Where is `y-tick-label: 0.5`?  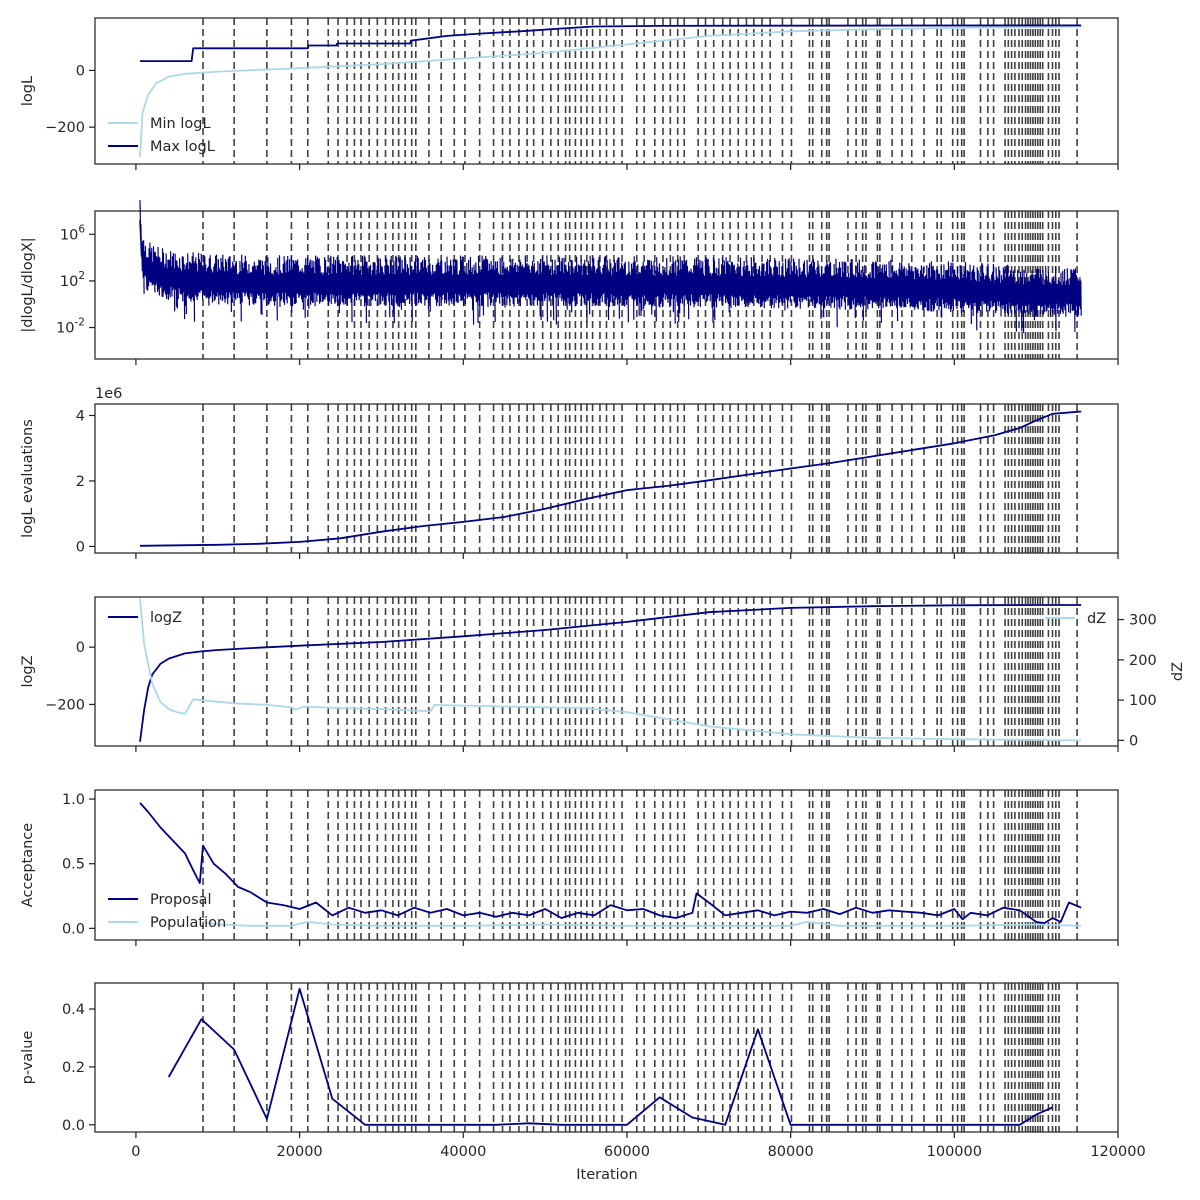 y-tick-label: 0.5 is located at coordinates (73, 865).